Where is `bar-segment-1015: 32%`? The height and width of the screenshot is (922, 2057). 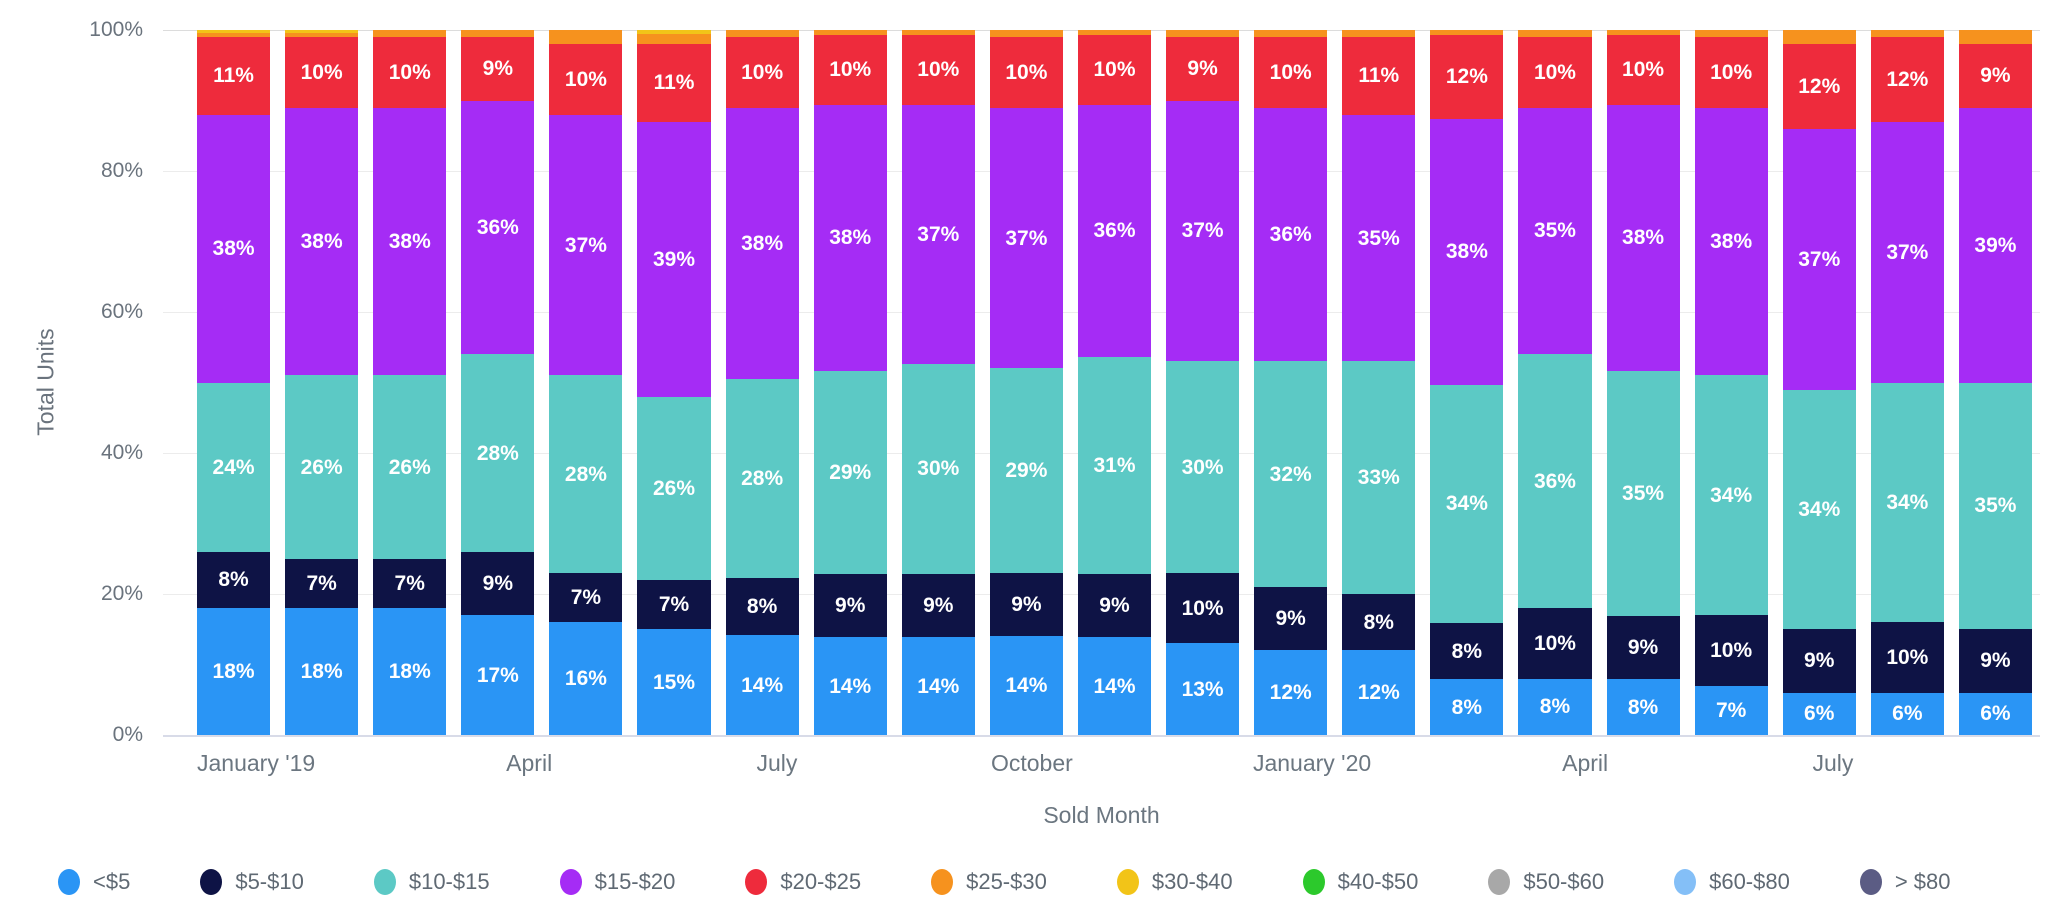
bar-segment-1015: 32% is located at coordinates (1291, 474).